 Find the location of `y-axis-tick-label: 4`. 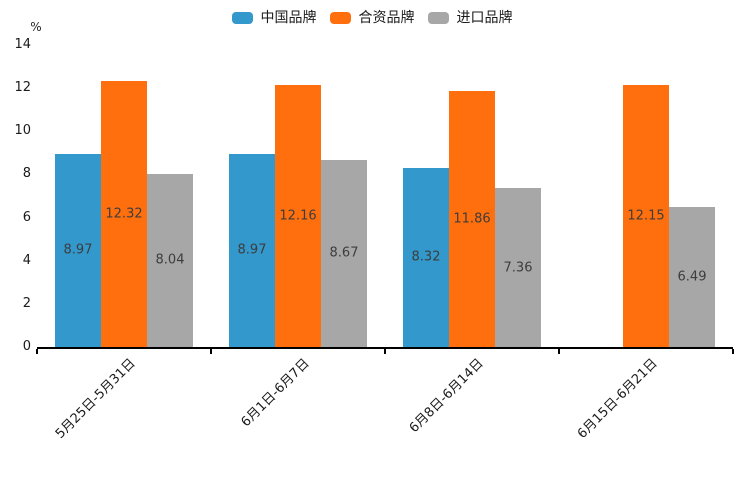

y-axis-tick-label: 4 is located at coordinates (26, 260).